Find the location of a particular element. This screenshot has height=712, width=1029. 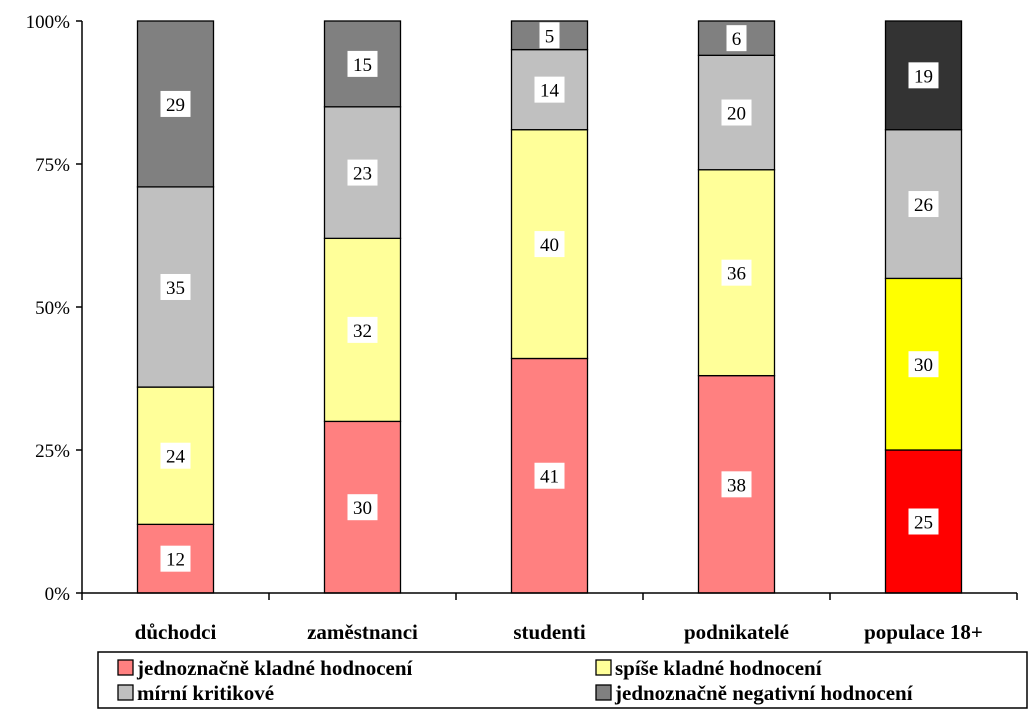

data-label: 29 is located at coordinates (175, 105).